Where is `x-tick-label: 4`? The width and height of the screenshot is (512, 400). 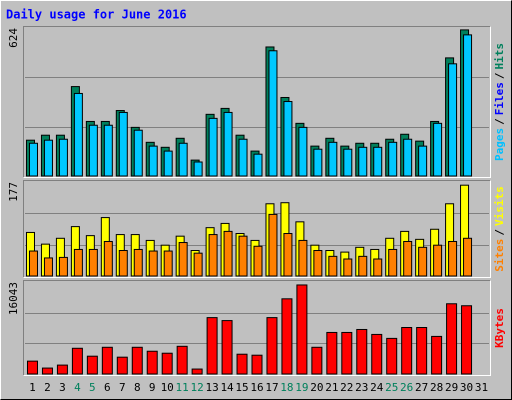 x-tick-label: 4 is located at coordinates (77, 387).